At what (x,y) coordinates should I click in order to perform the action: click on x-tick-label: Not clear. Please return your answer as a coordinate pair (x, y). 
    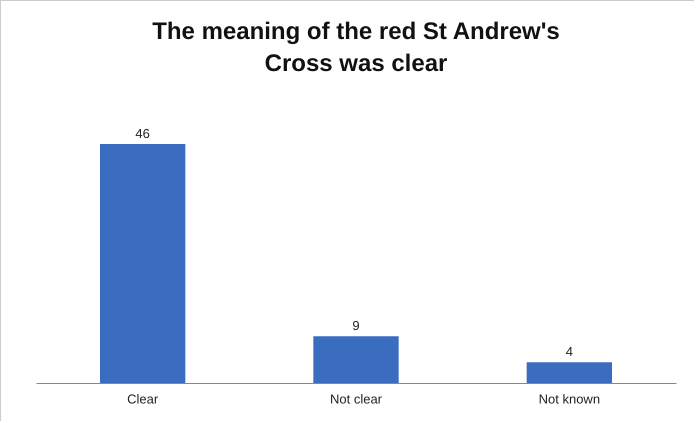
    Looking at the image, I should click on (356, 399).